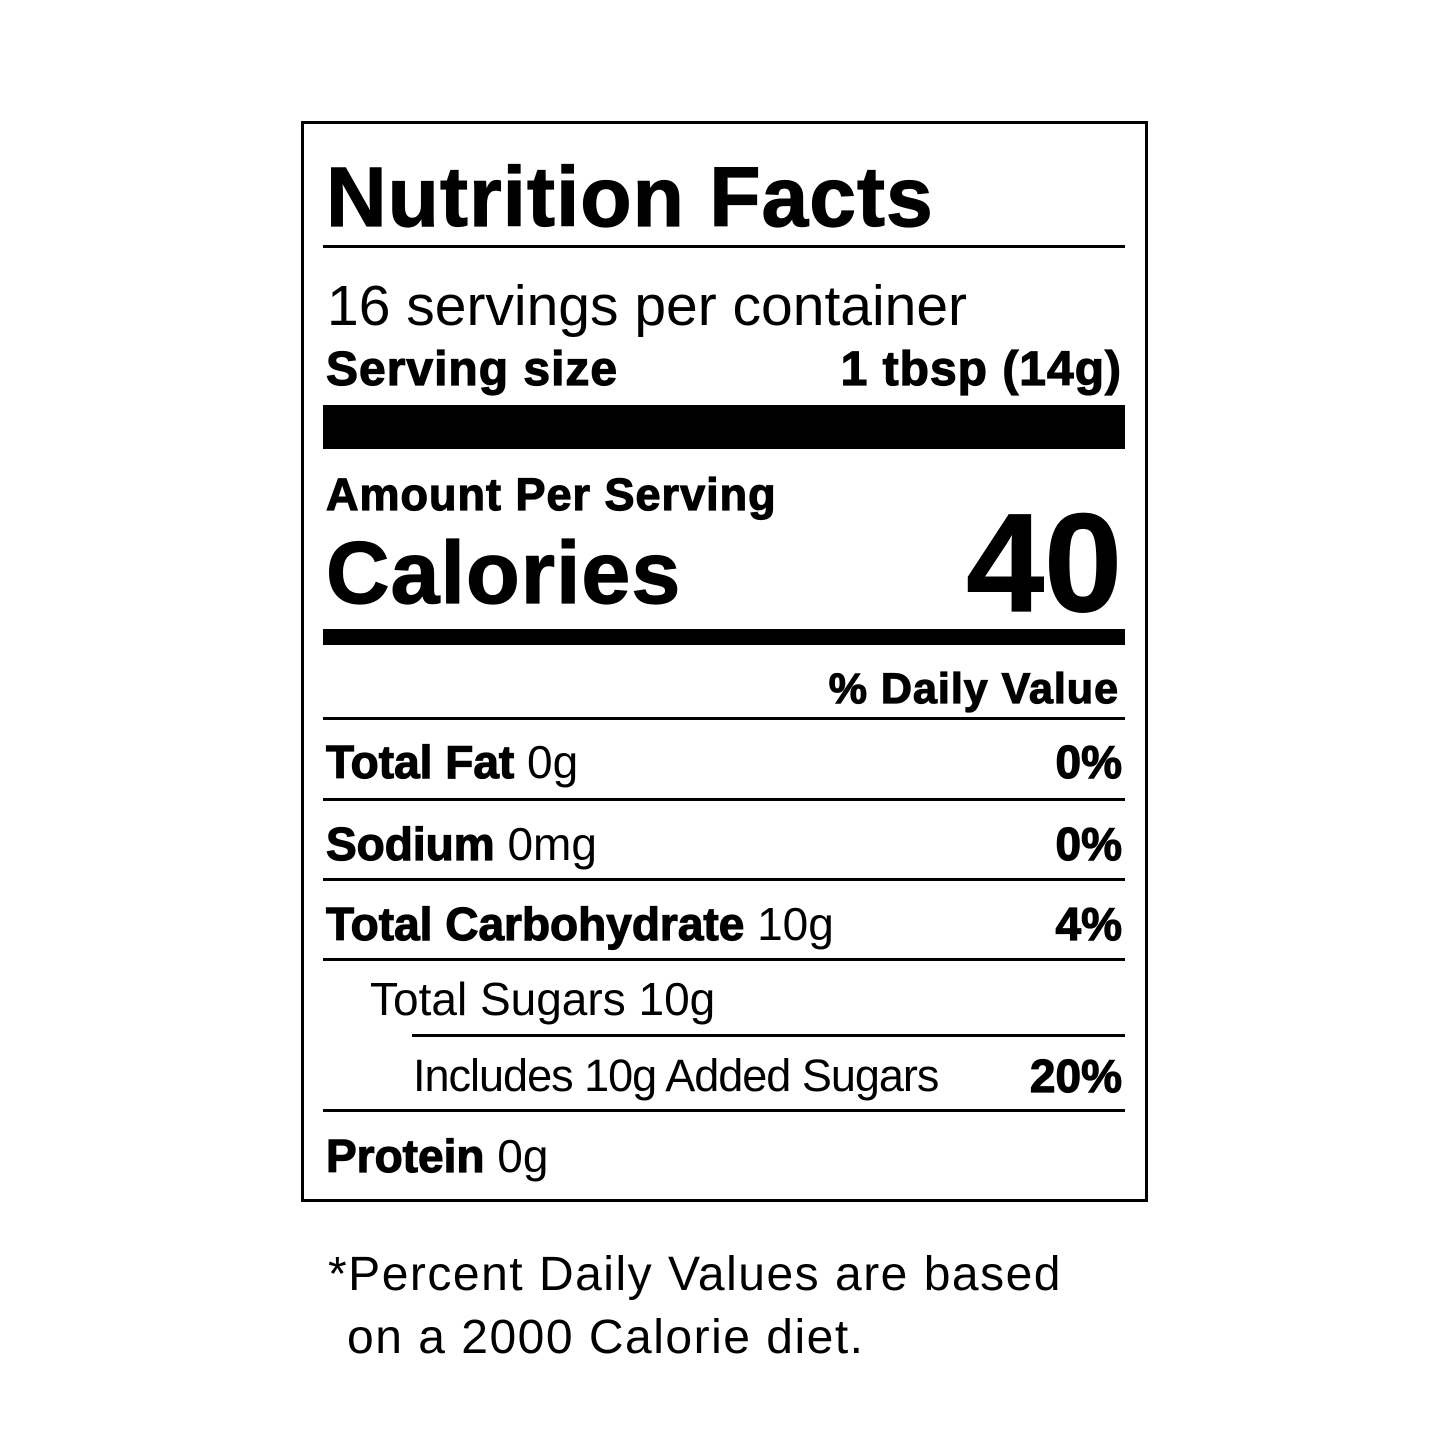 This screenshot has height=1445, width=1445. I want to click on amount-per-serving: Amount Per Serving, so click(551, 494).